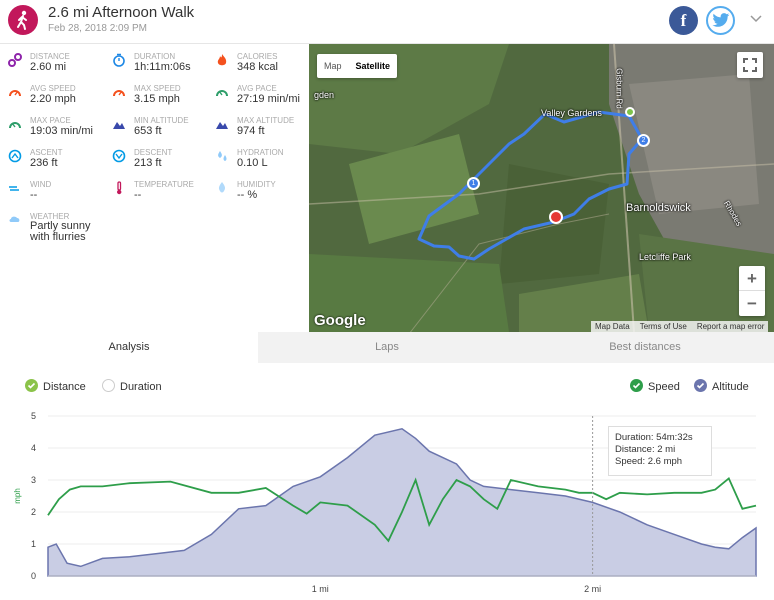 The height and width of the screenshot is (600, 774). I want to click on x-axis-distance-option: Distance, so click(55, 386).